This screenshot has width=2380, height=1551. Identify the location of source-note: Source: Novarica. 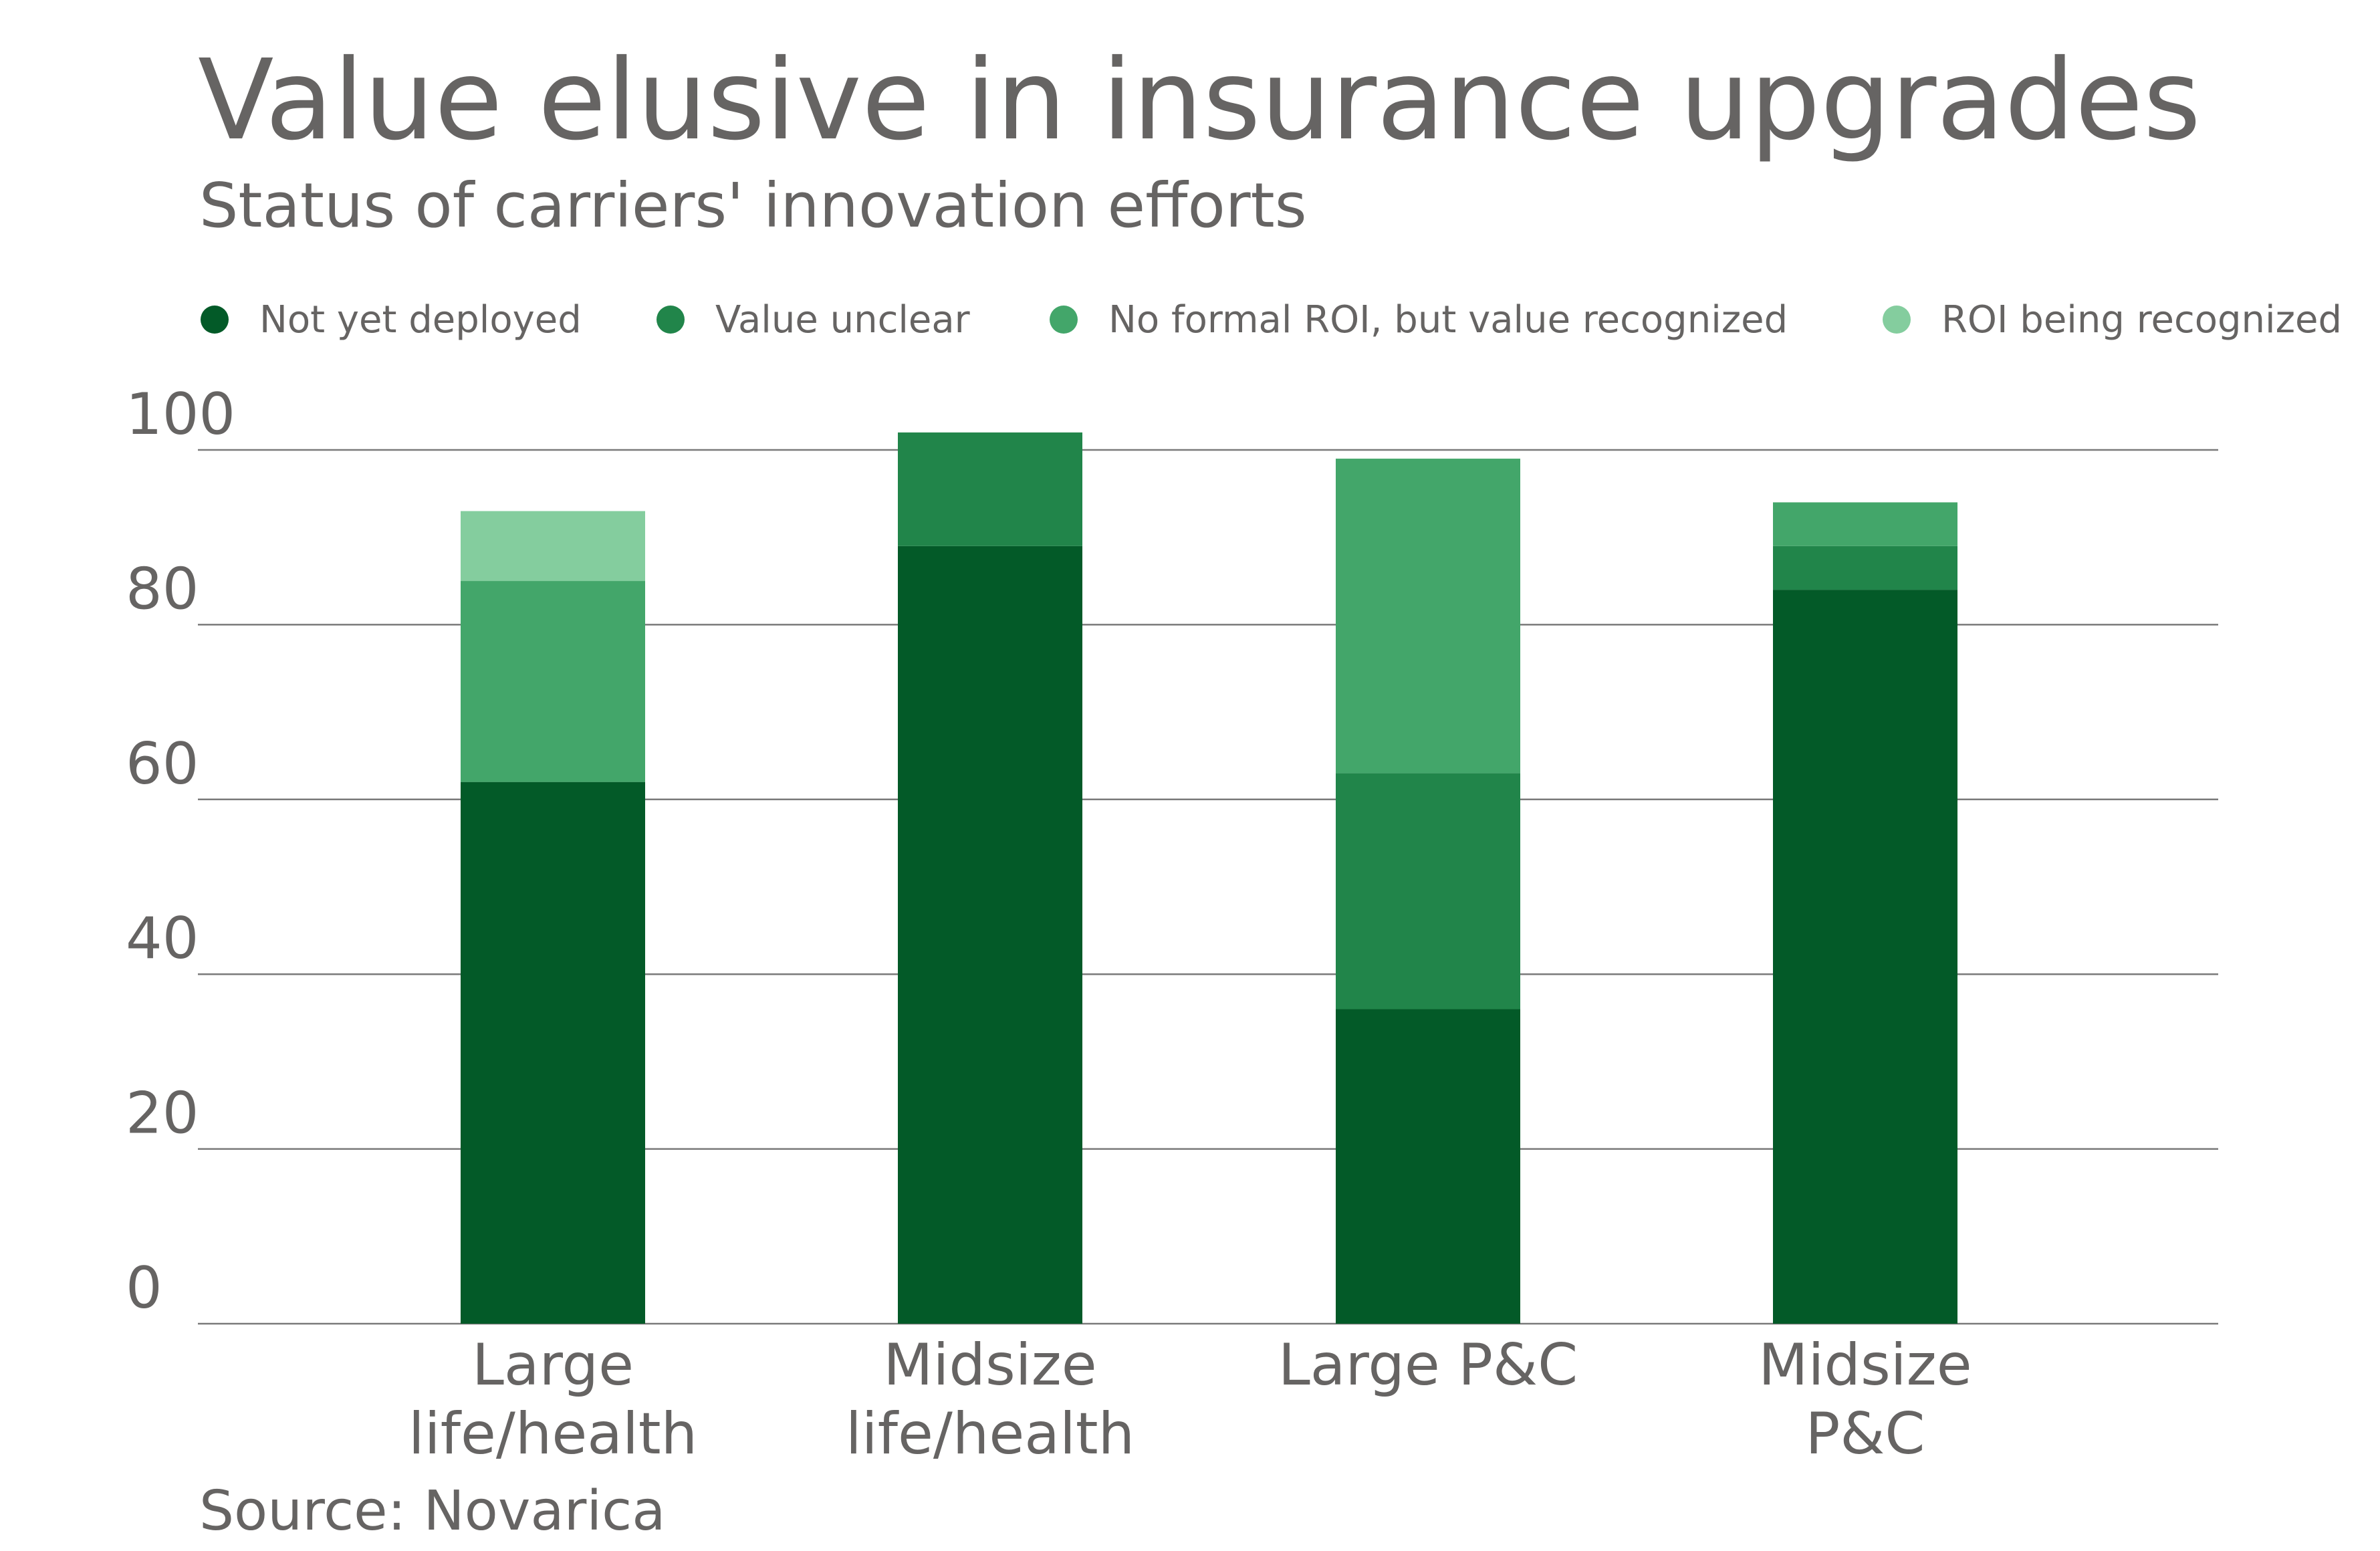
(432, 1511).